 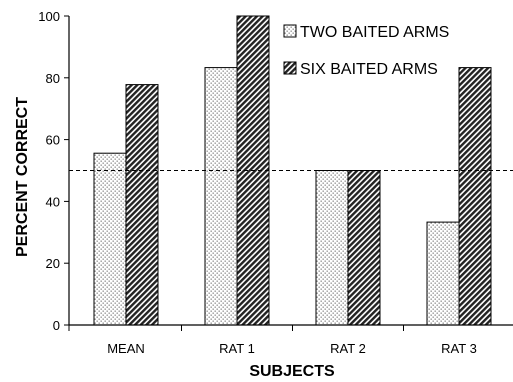 What do you see at coordinates (290, 31) in the screenshot?
I see `legend-swatch-two-baited-arms` at bounding box center [290, 31].